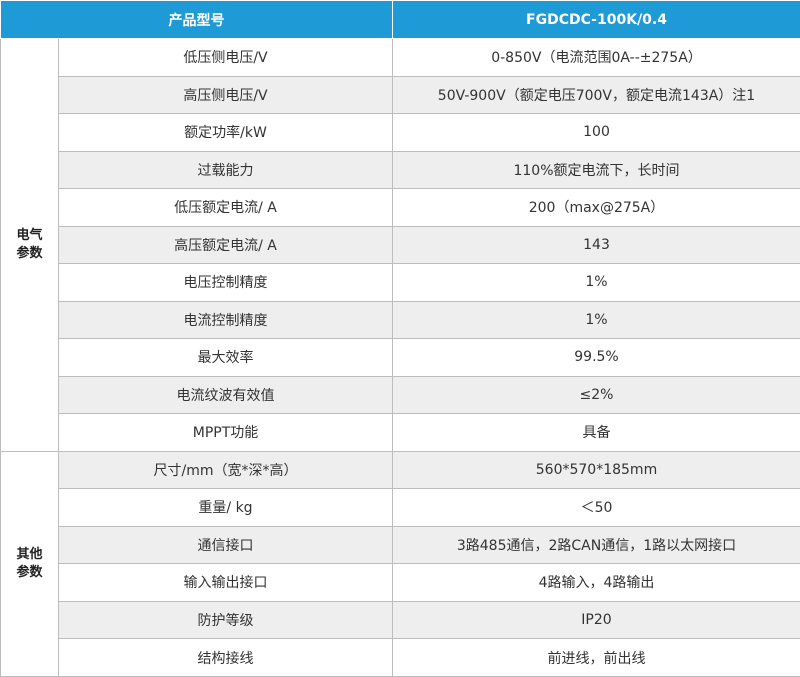 Image resolution: width=800 pixels, height=677 pixels. I want to click on param-name: 低压额定电流/ A, so click(225, 207).